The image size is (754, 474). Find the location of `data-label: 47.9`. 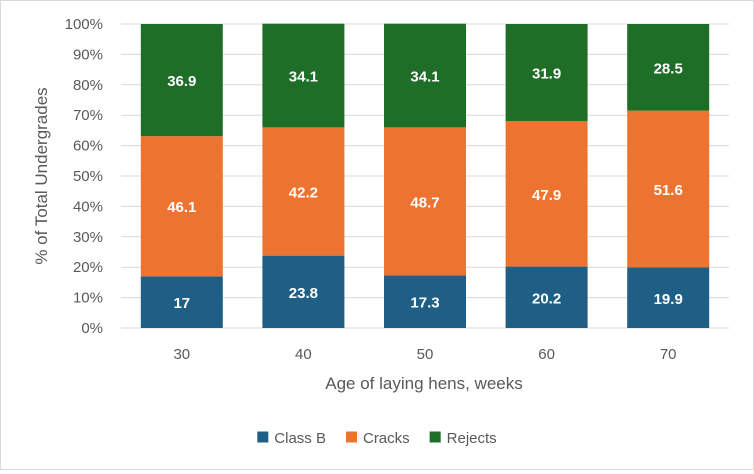

data-label: 47.9 is located at coordinates (546, 195).